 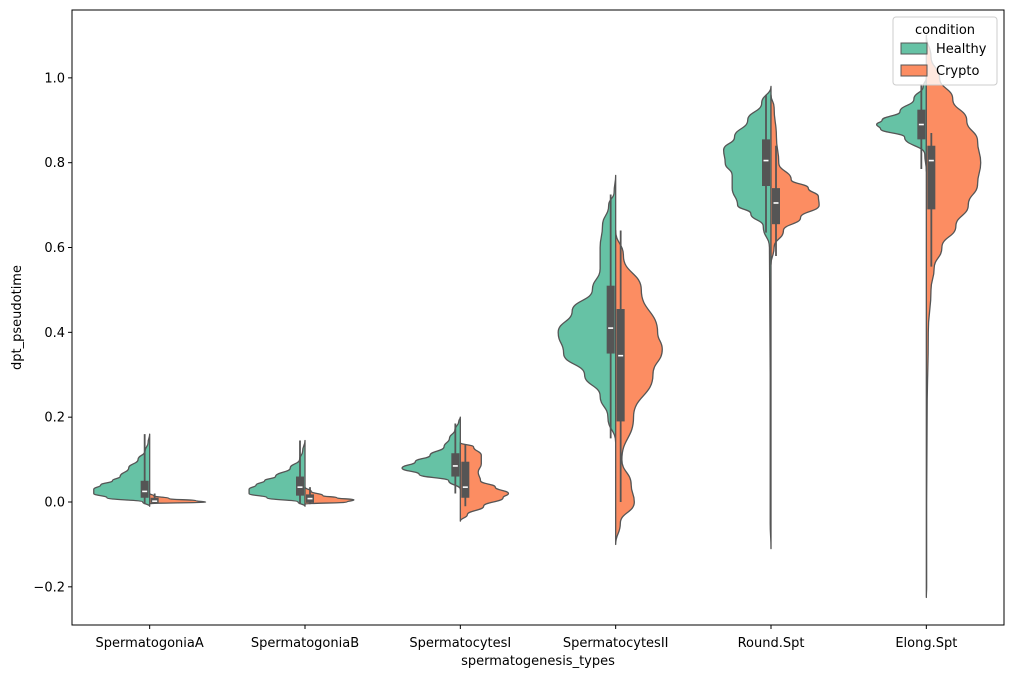 I want to click on violin-crypto-spermatogoniaa, so click(x=178, y=498).